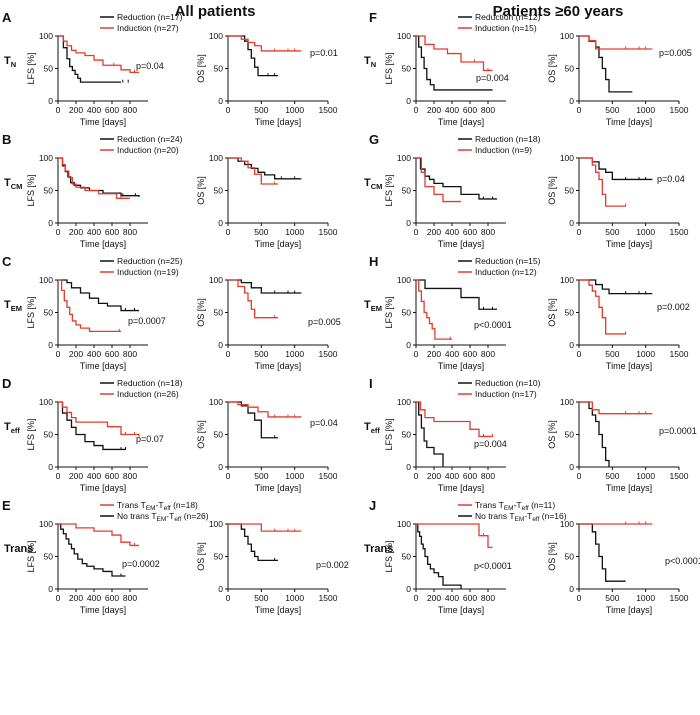 This screenshot has height=715, width=700. Describe the element at coordinates (194, 516) in the screenshot. I see `legend-part: (n=26)` at that location.